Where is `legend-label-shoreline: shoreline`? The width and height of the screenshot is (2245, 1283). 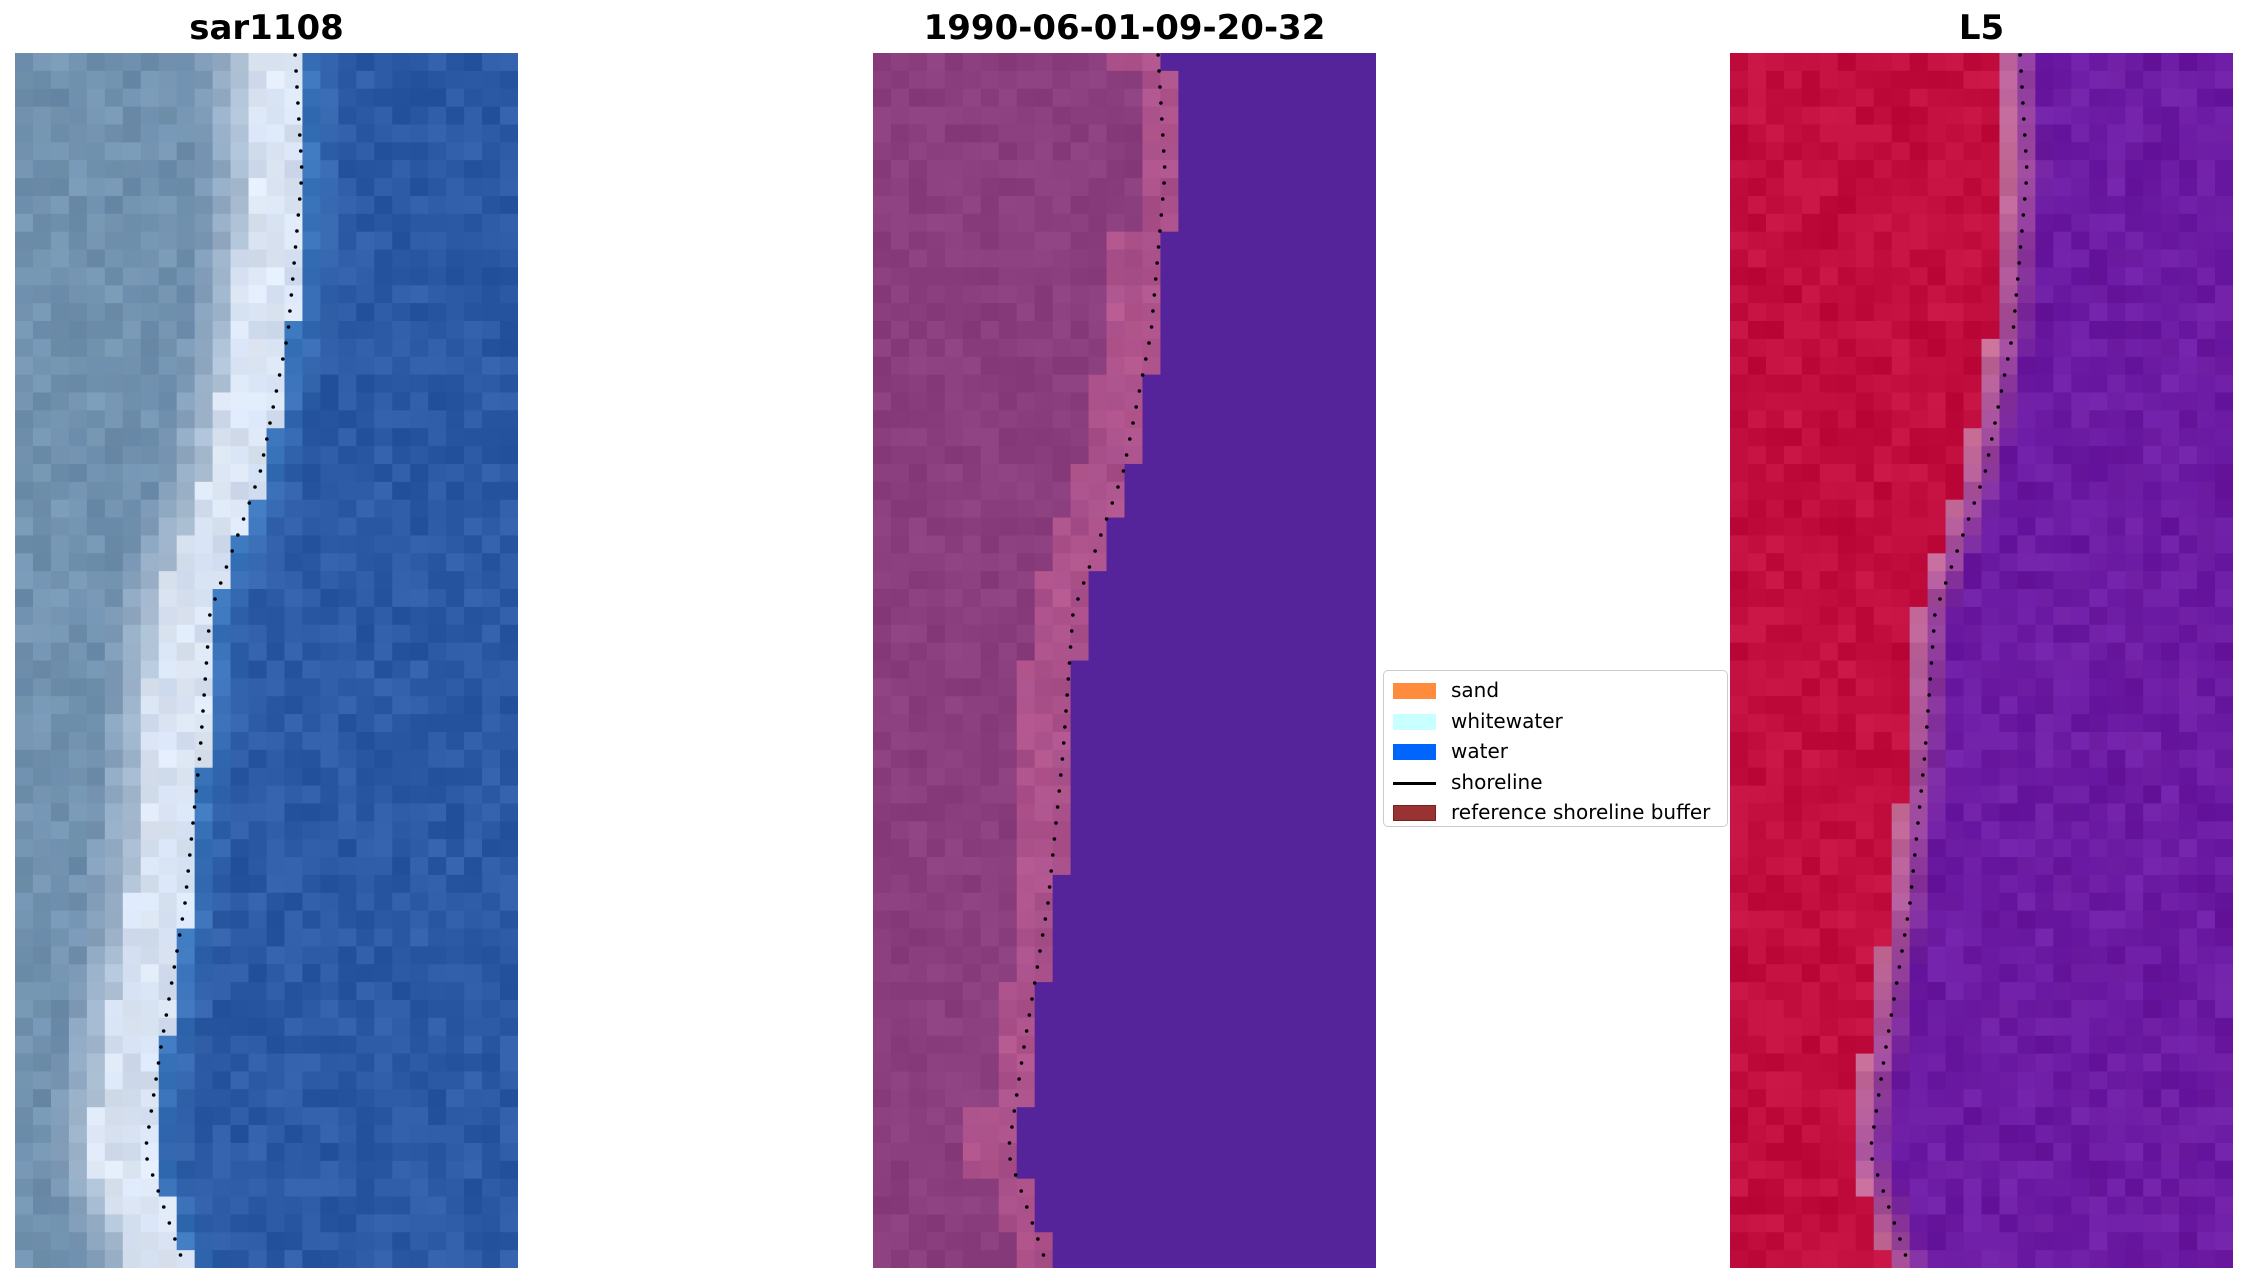
legend-label-shoreline: shoreline is located at coordinates (1497, 781).